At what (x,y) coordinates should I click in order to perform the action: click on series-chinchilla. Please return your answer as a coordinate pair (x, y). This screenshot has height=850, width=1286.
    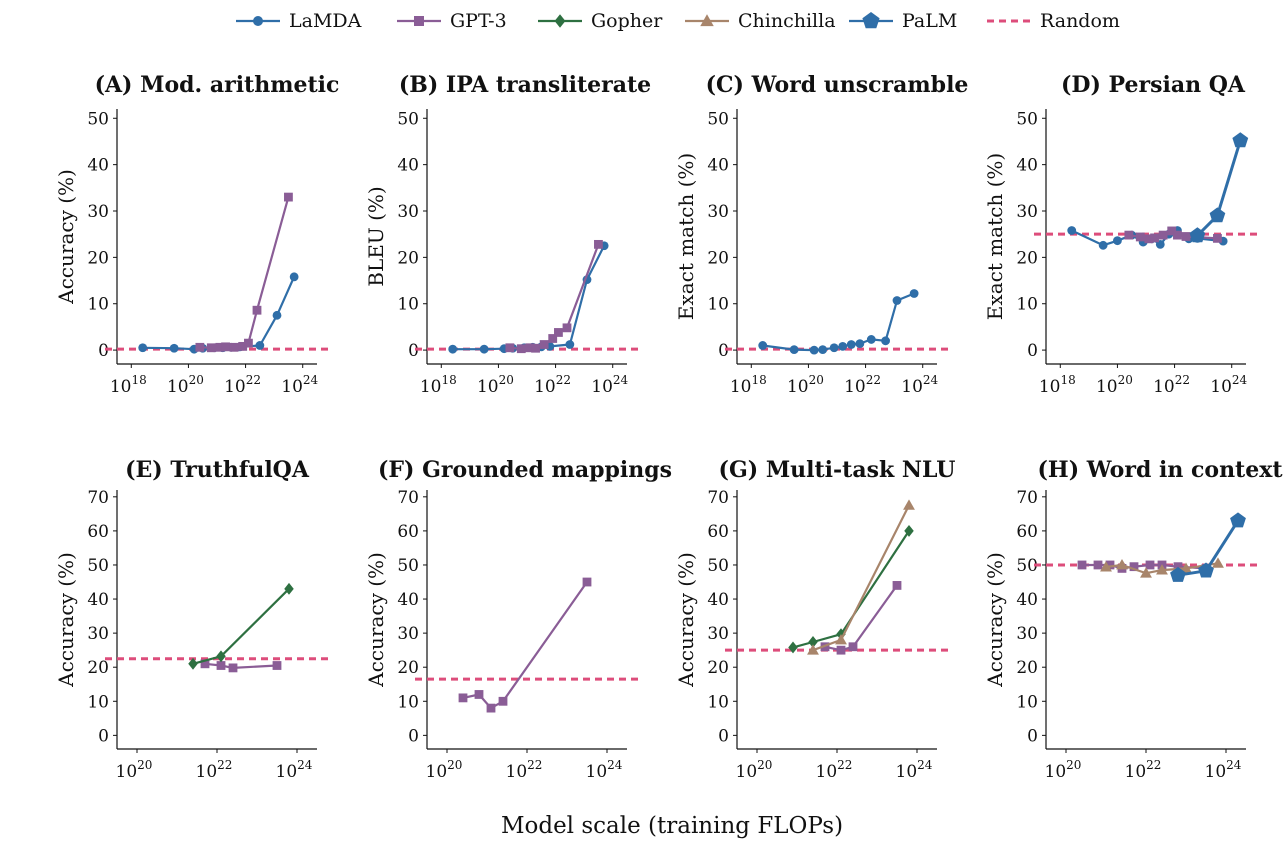
    Looking at the image, I should click on (861, 577).